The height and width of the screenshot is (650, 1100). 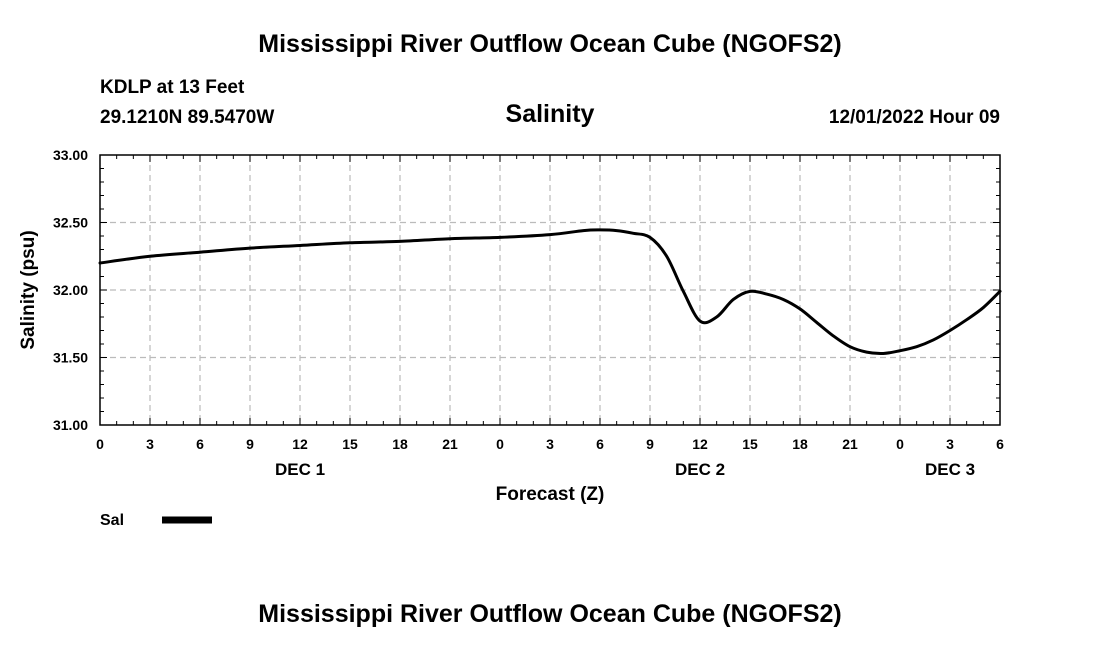 I want to click on station-coordinates: 29.1210N 89.5470W, so click(x=187, y=117).